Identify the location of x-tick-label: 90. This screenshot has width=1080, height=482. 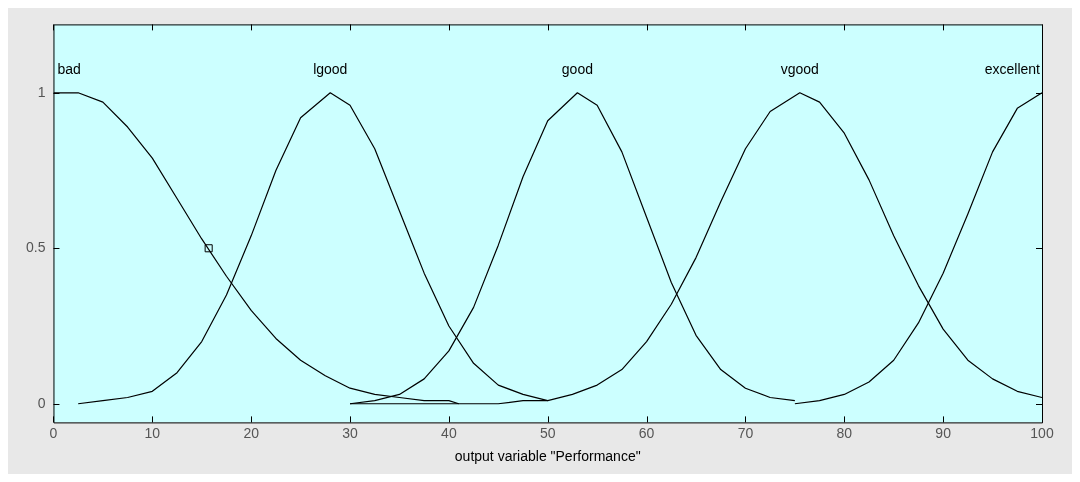
(943, 432).